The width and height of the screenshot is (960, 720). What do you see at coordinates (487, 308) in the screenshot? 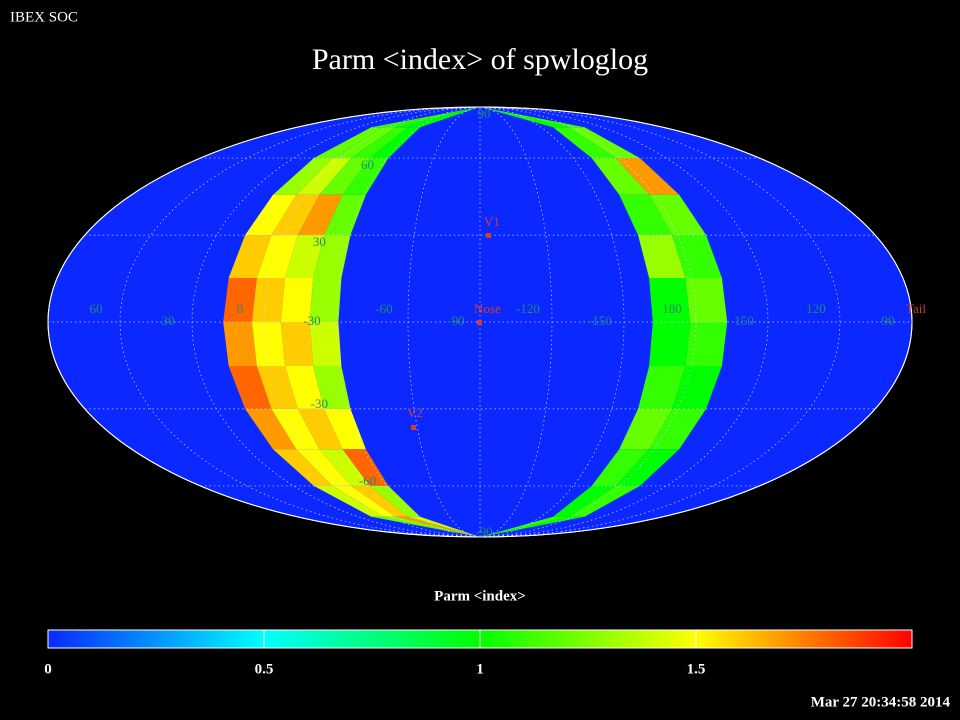
I see `marker-label: Nose` at bounding box center [487, 308].